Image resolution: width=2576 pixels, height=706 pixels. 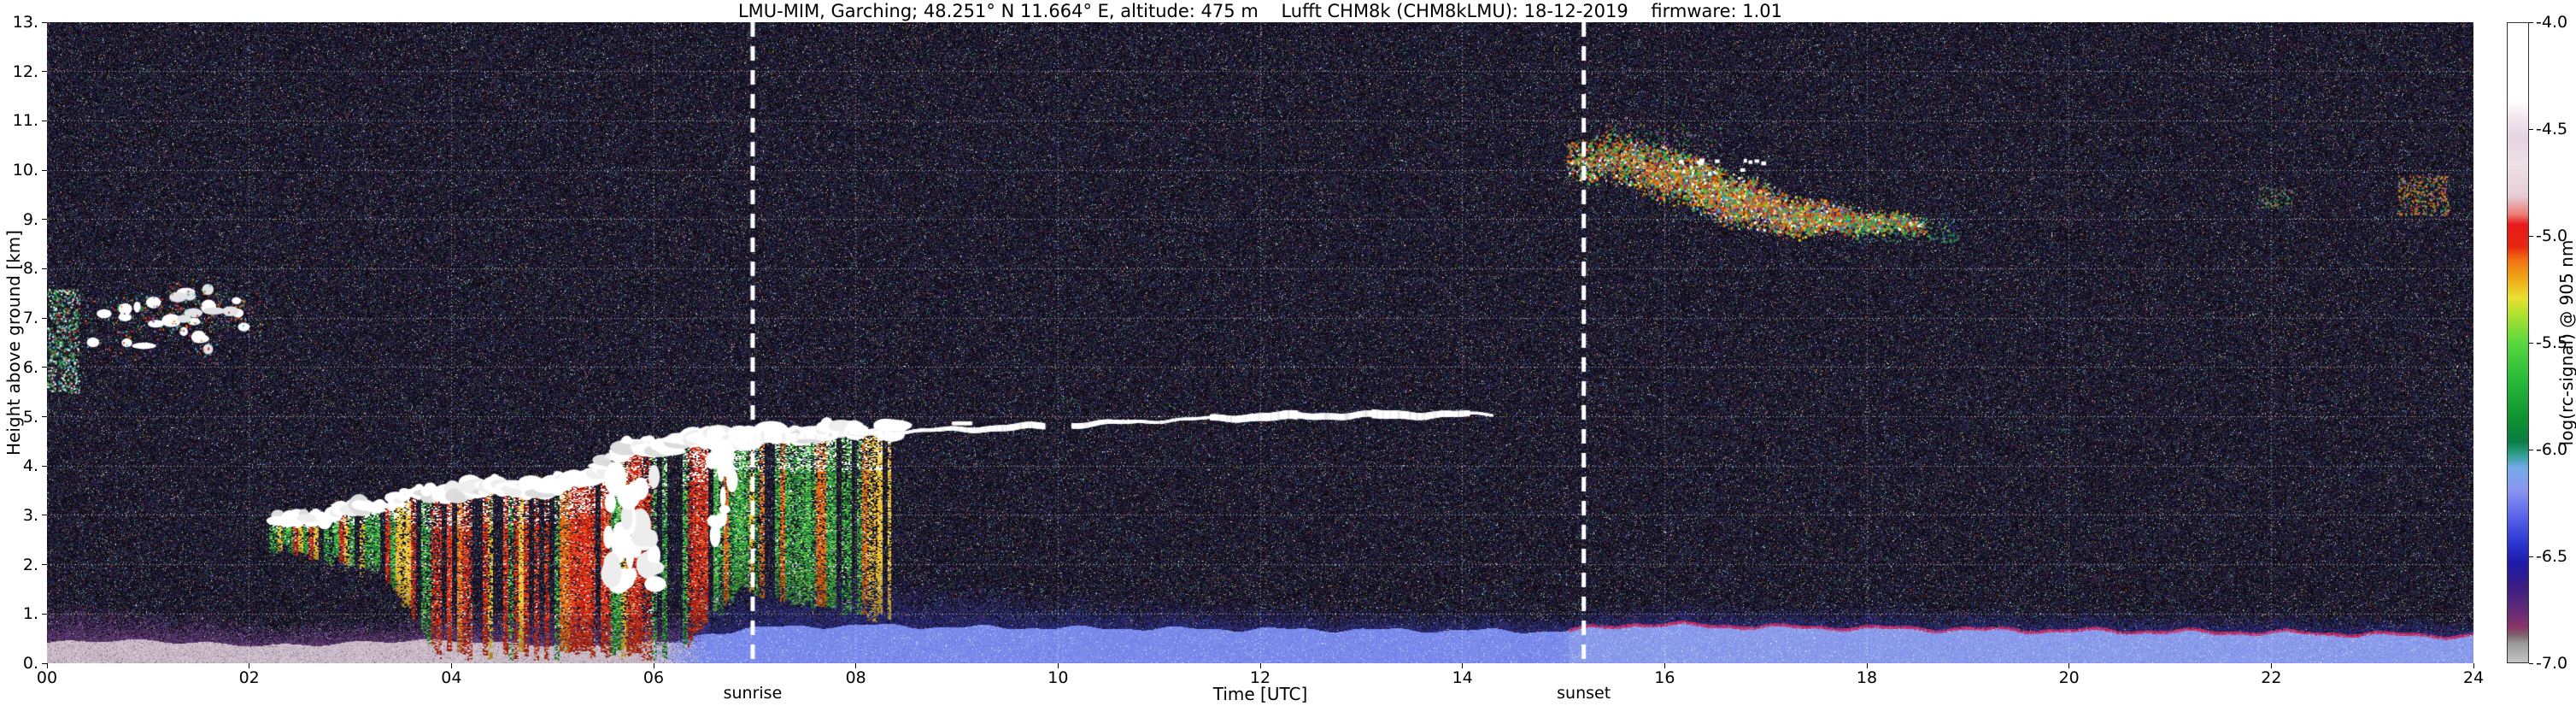 What do you see at coordinates (2552, 663) in the screenshot?
I see `colorbar-tick-label: -7.0` at bounding box center [2552, 663].